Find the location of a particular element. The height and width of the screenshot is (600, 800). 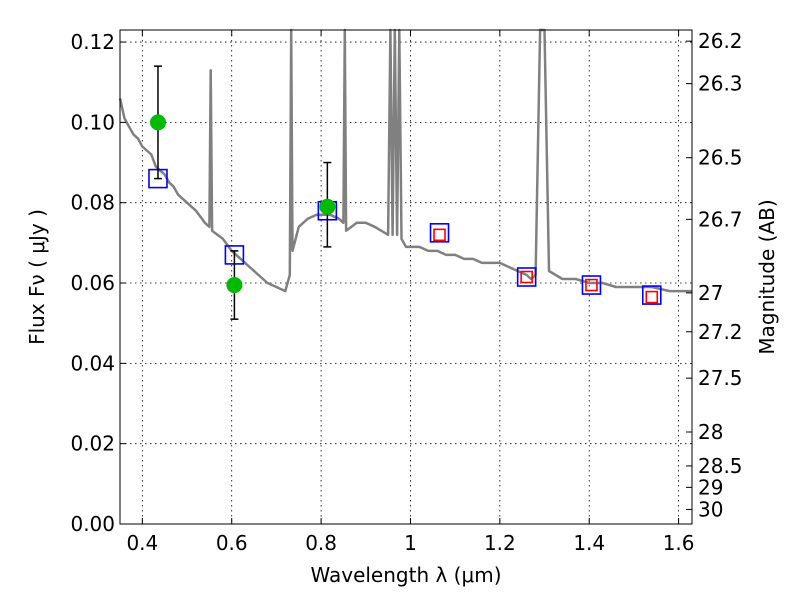

magnitude-tick-label: 26.7 is located at coordinates (720, 219).